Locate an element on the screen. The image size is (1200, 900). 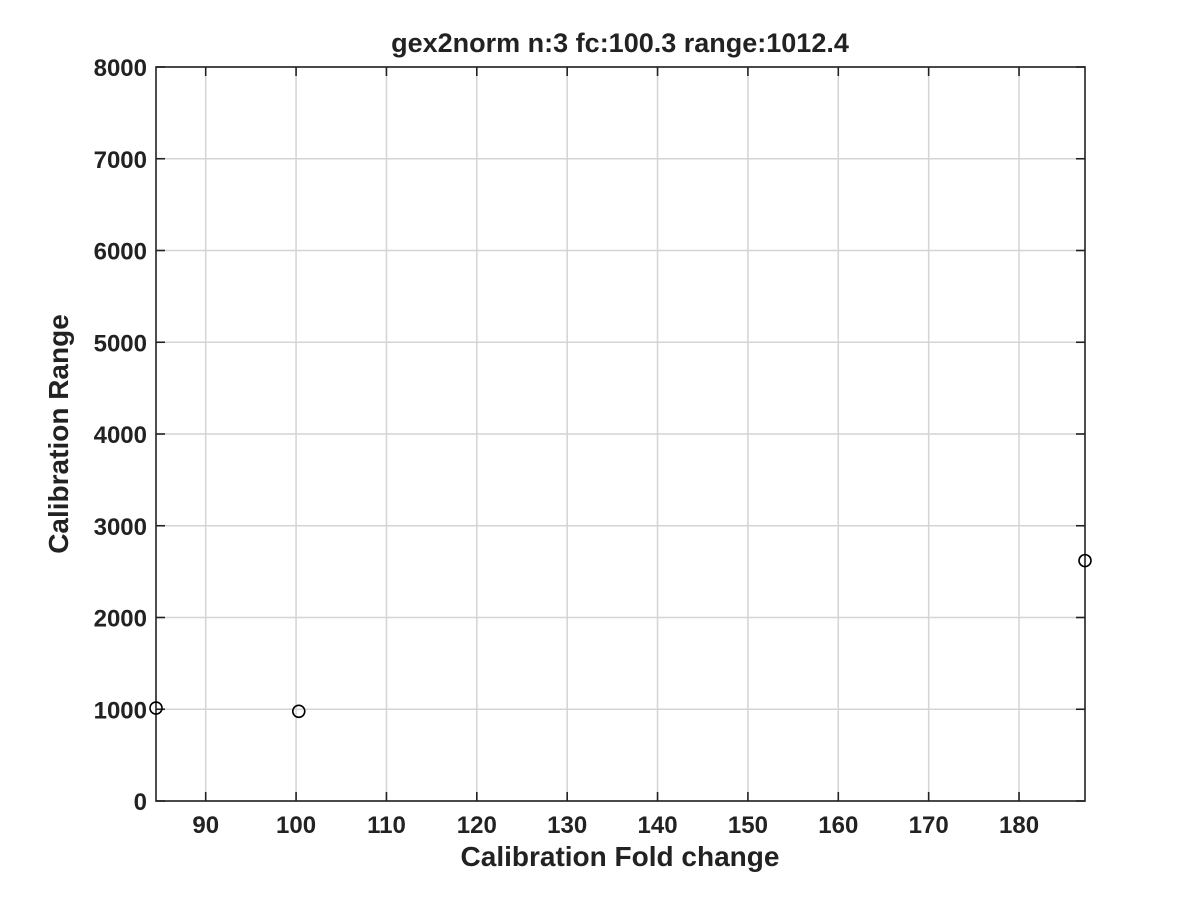
y-tick-label: 0 is located at coordinates (140, 802).